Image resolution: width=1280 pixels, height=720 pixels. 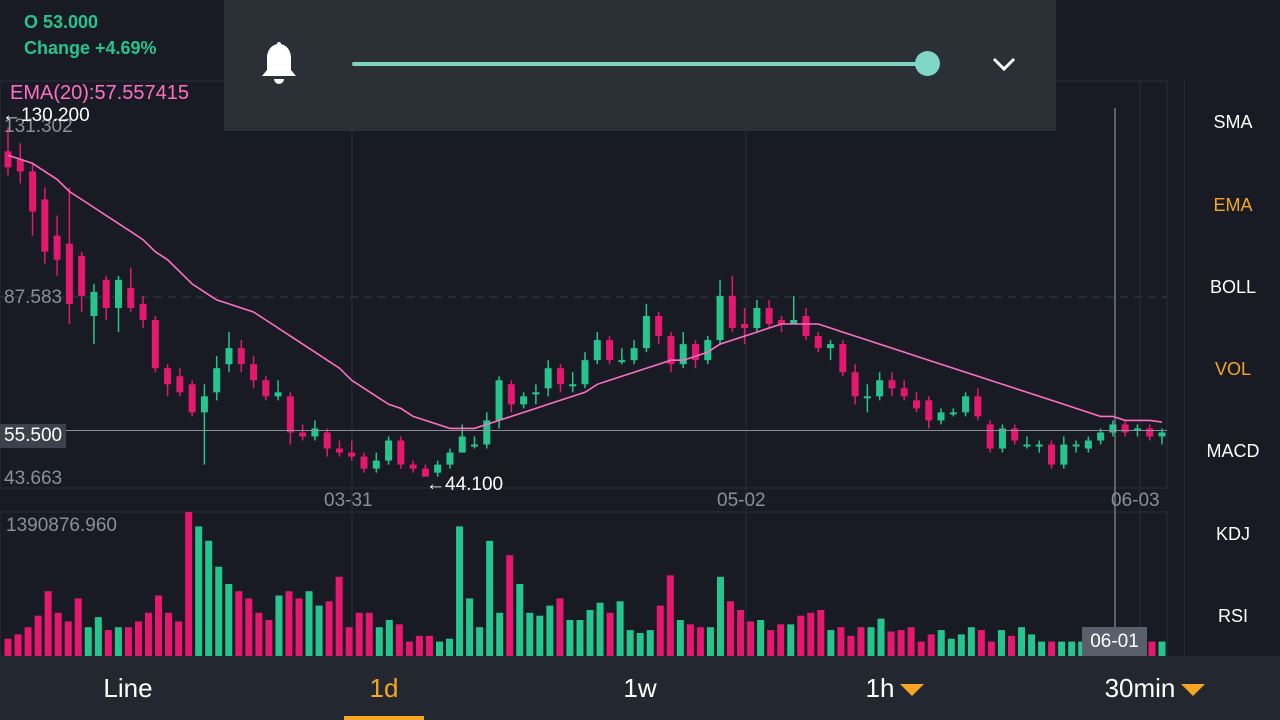 What do you see at coordinates (741, 500) in the screenshot?
I see `date-tick: 05-02` at bounding box center [741, 500].